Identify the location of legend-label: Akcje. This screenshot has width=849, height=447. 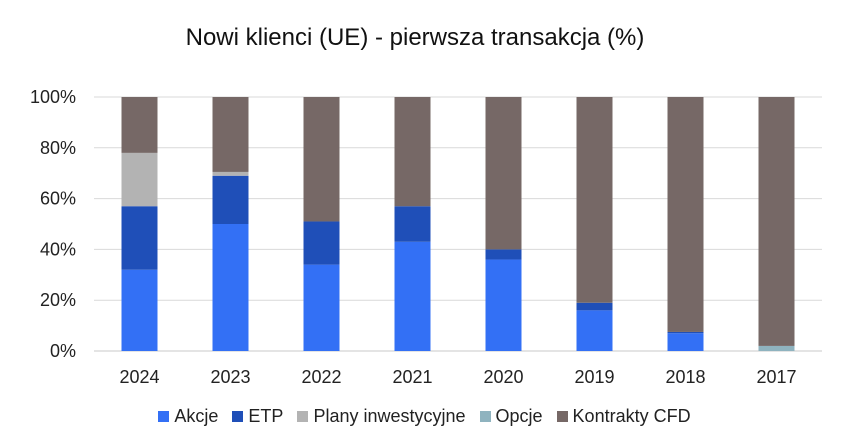
(196, 416).